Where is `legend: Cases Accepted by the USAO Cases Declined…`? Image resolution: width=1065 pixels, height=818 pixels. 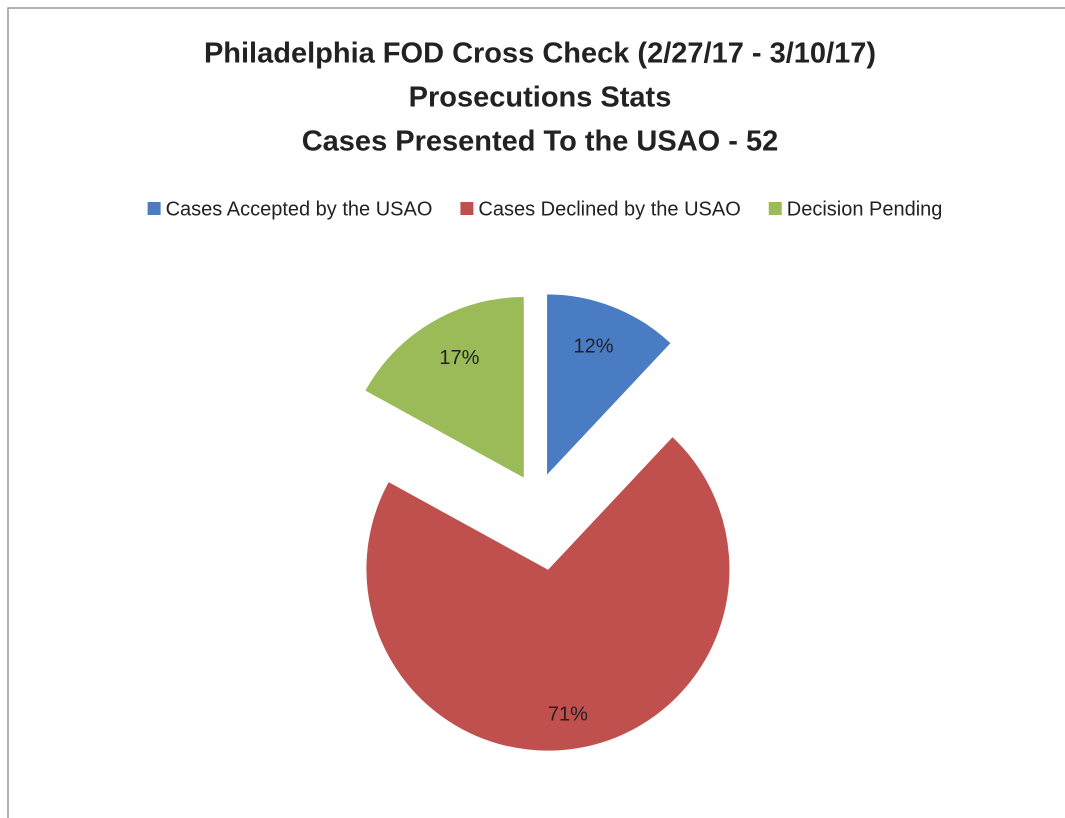 legend: Cases Accepted by the USAO Cases Declined… is located at coordinates (545, 209).